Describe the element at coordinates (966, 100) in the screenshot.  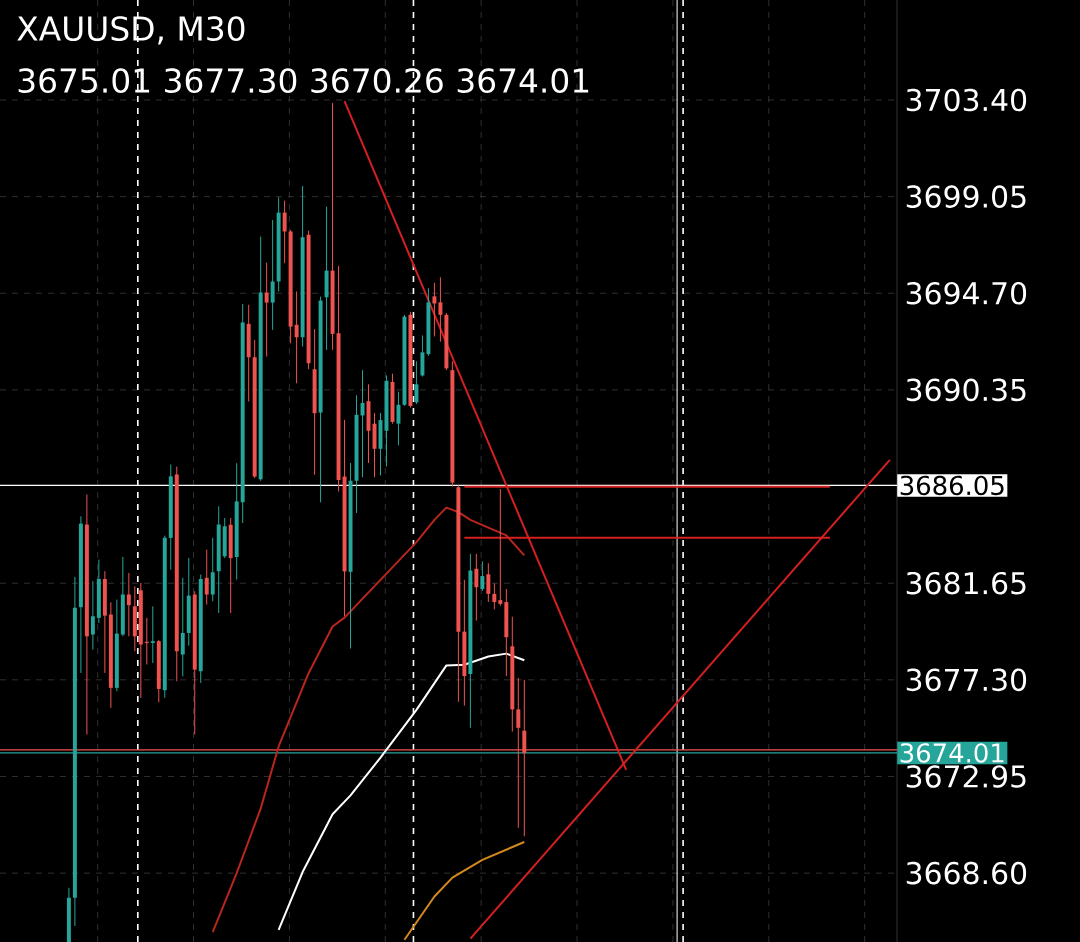
I see `y-tick-label: 3703.40` at that location.